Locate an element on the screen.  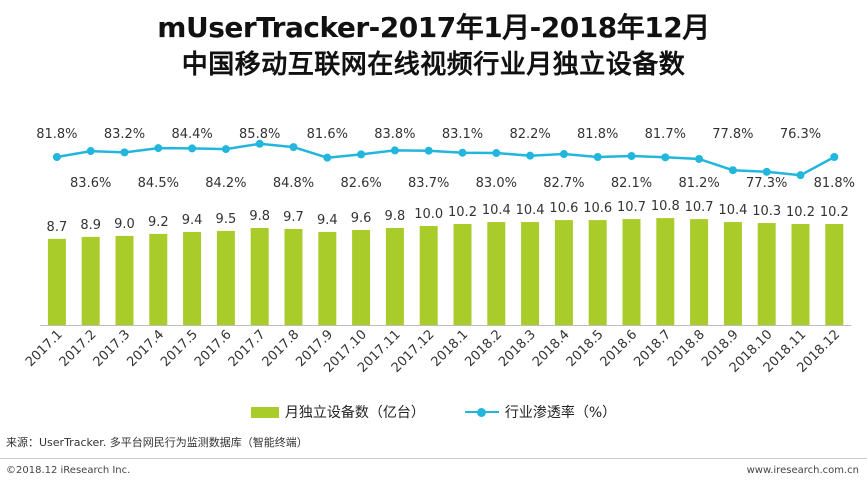
bar-value-label-2018.2: 10.4 is located at coordinates (496, 210).